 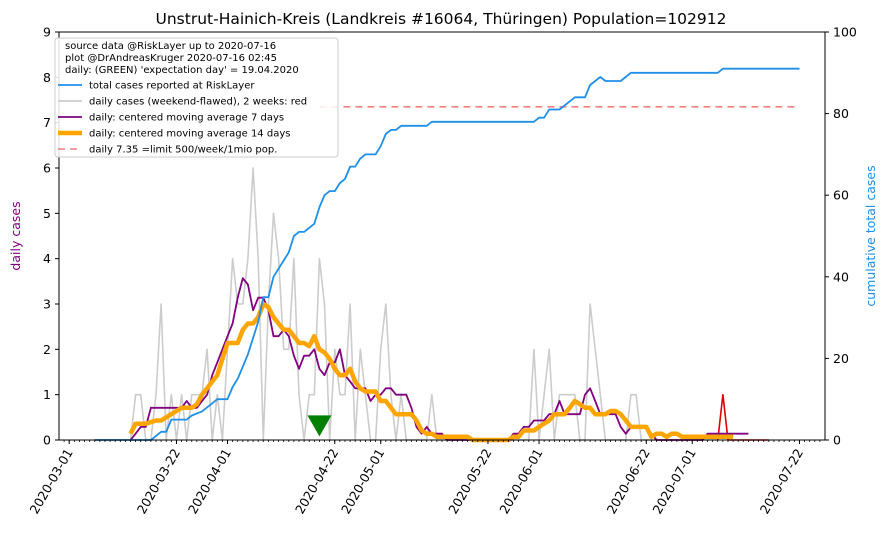 What do you see at coordinates (837, 440) in the screenshot?
I see `y2-tick-label: 0` at bounding box center [837, 440].